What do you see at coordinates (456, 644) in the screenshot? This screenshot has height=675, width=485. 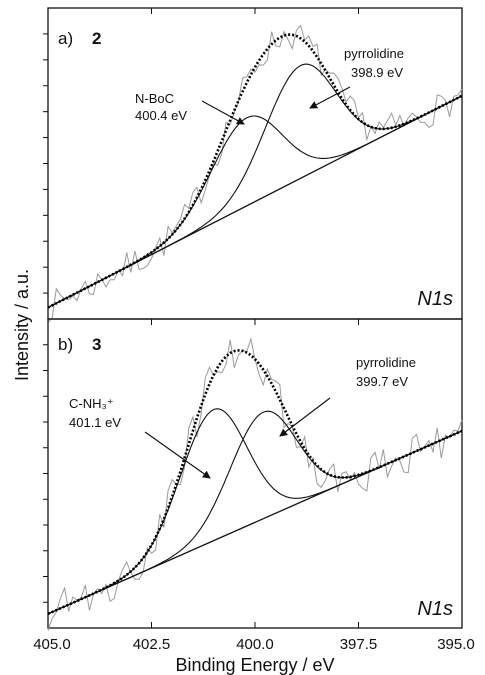 I see `x-tick-label: 395.0` at bounding box center [456, 644].